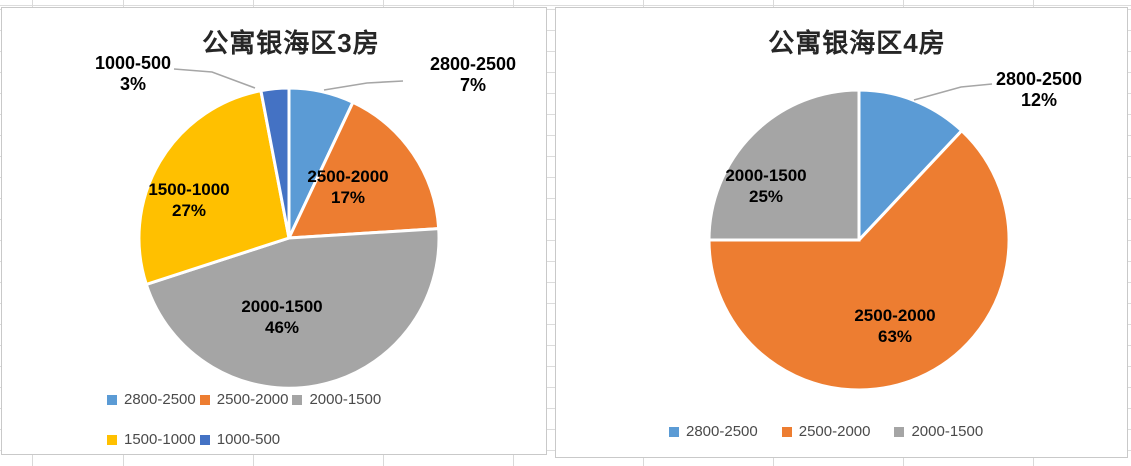 This screenshot has width=1131, height=466. I want to click on legend-label: 1000-500, so click(248, 439).